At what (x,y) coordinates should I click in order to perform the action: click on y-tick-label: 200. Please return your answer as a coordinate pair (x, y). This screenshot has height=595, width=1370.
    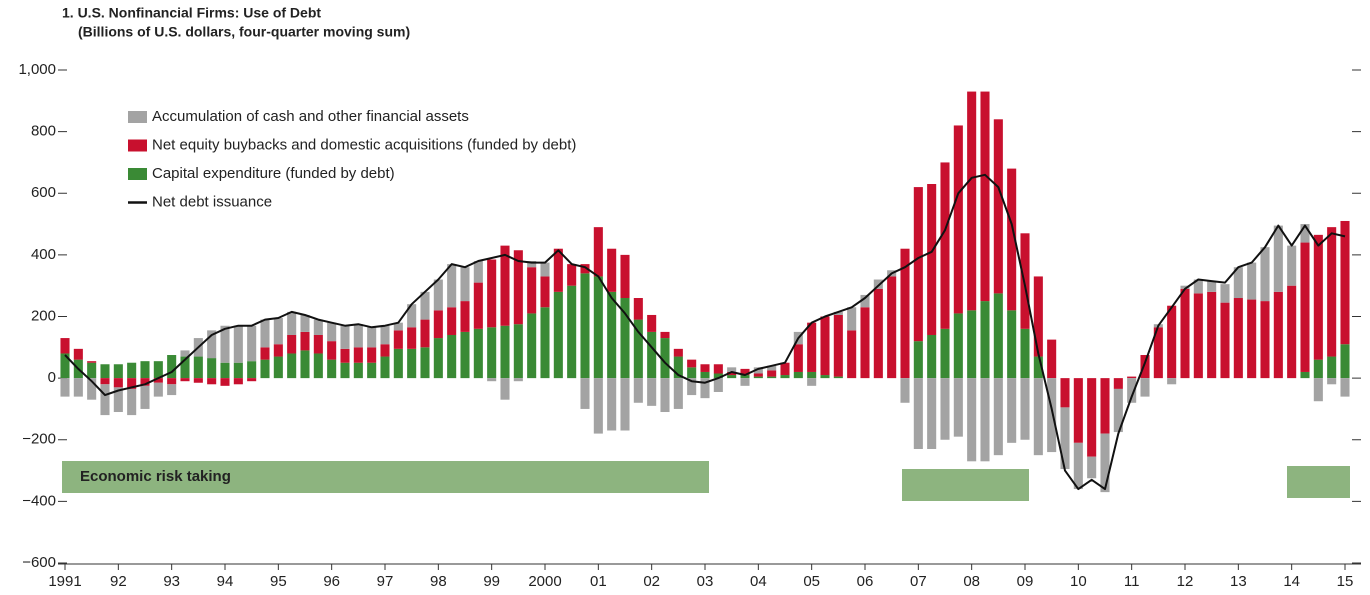
    Looking at the image, I should click on (43, 315).